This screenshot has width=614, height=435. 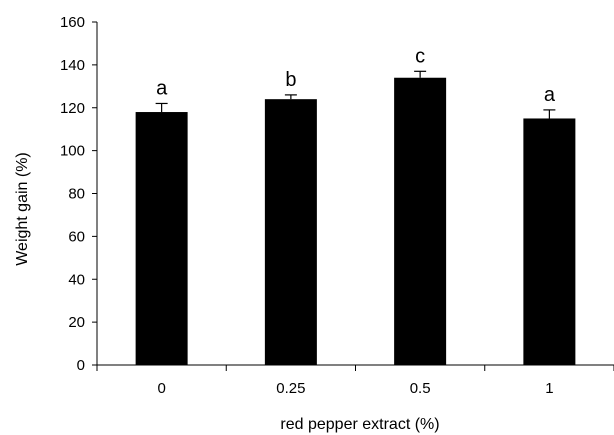 What do you see at coordinates (290, 80) in the screenshot?
I see `significance-label: b` at bounding box center [290, 80].